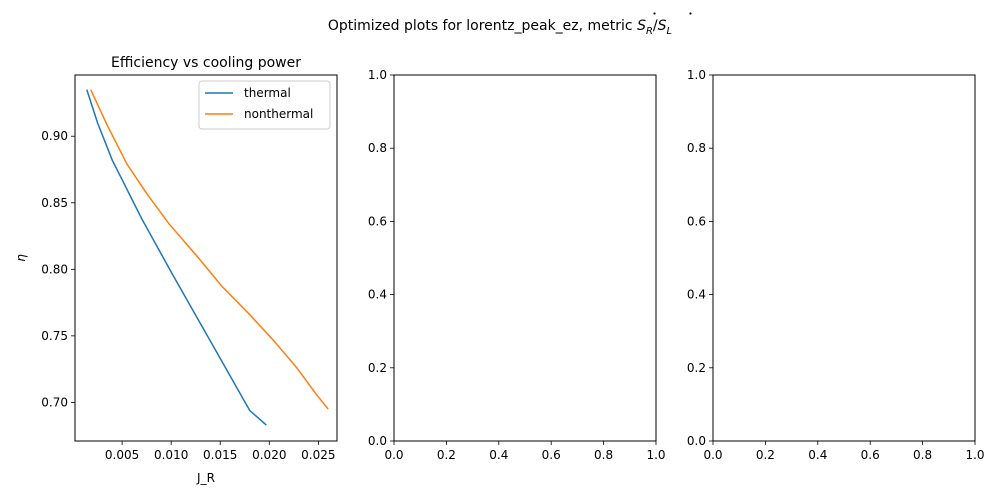 Image resolution: width=1000 pixels, height=500 pixels. Describe the element at coordinates (122, 455) in the screenshot. I see `x-tick-label: 0.005` at that location.